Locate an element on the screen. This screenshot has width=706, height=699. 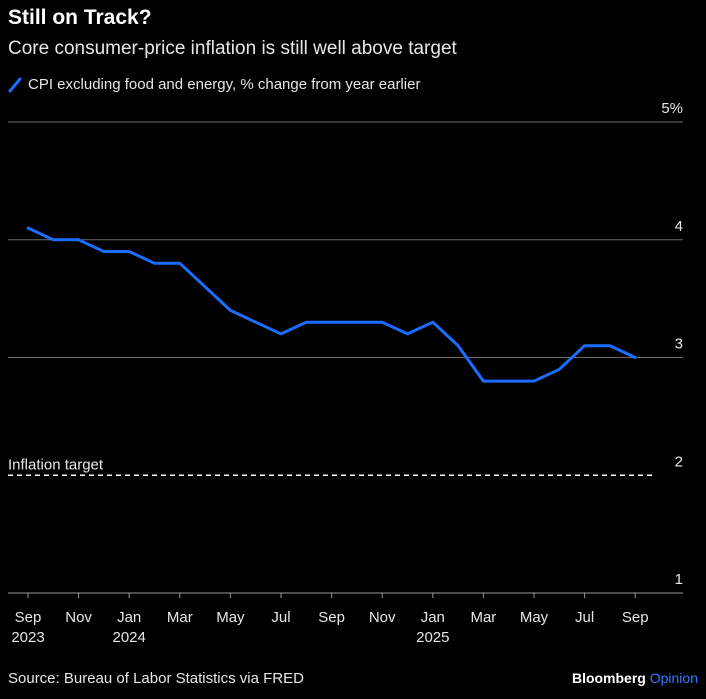
brand-main: Bloomberg is located at coordinates (608, 678).